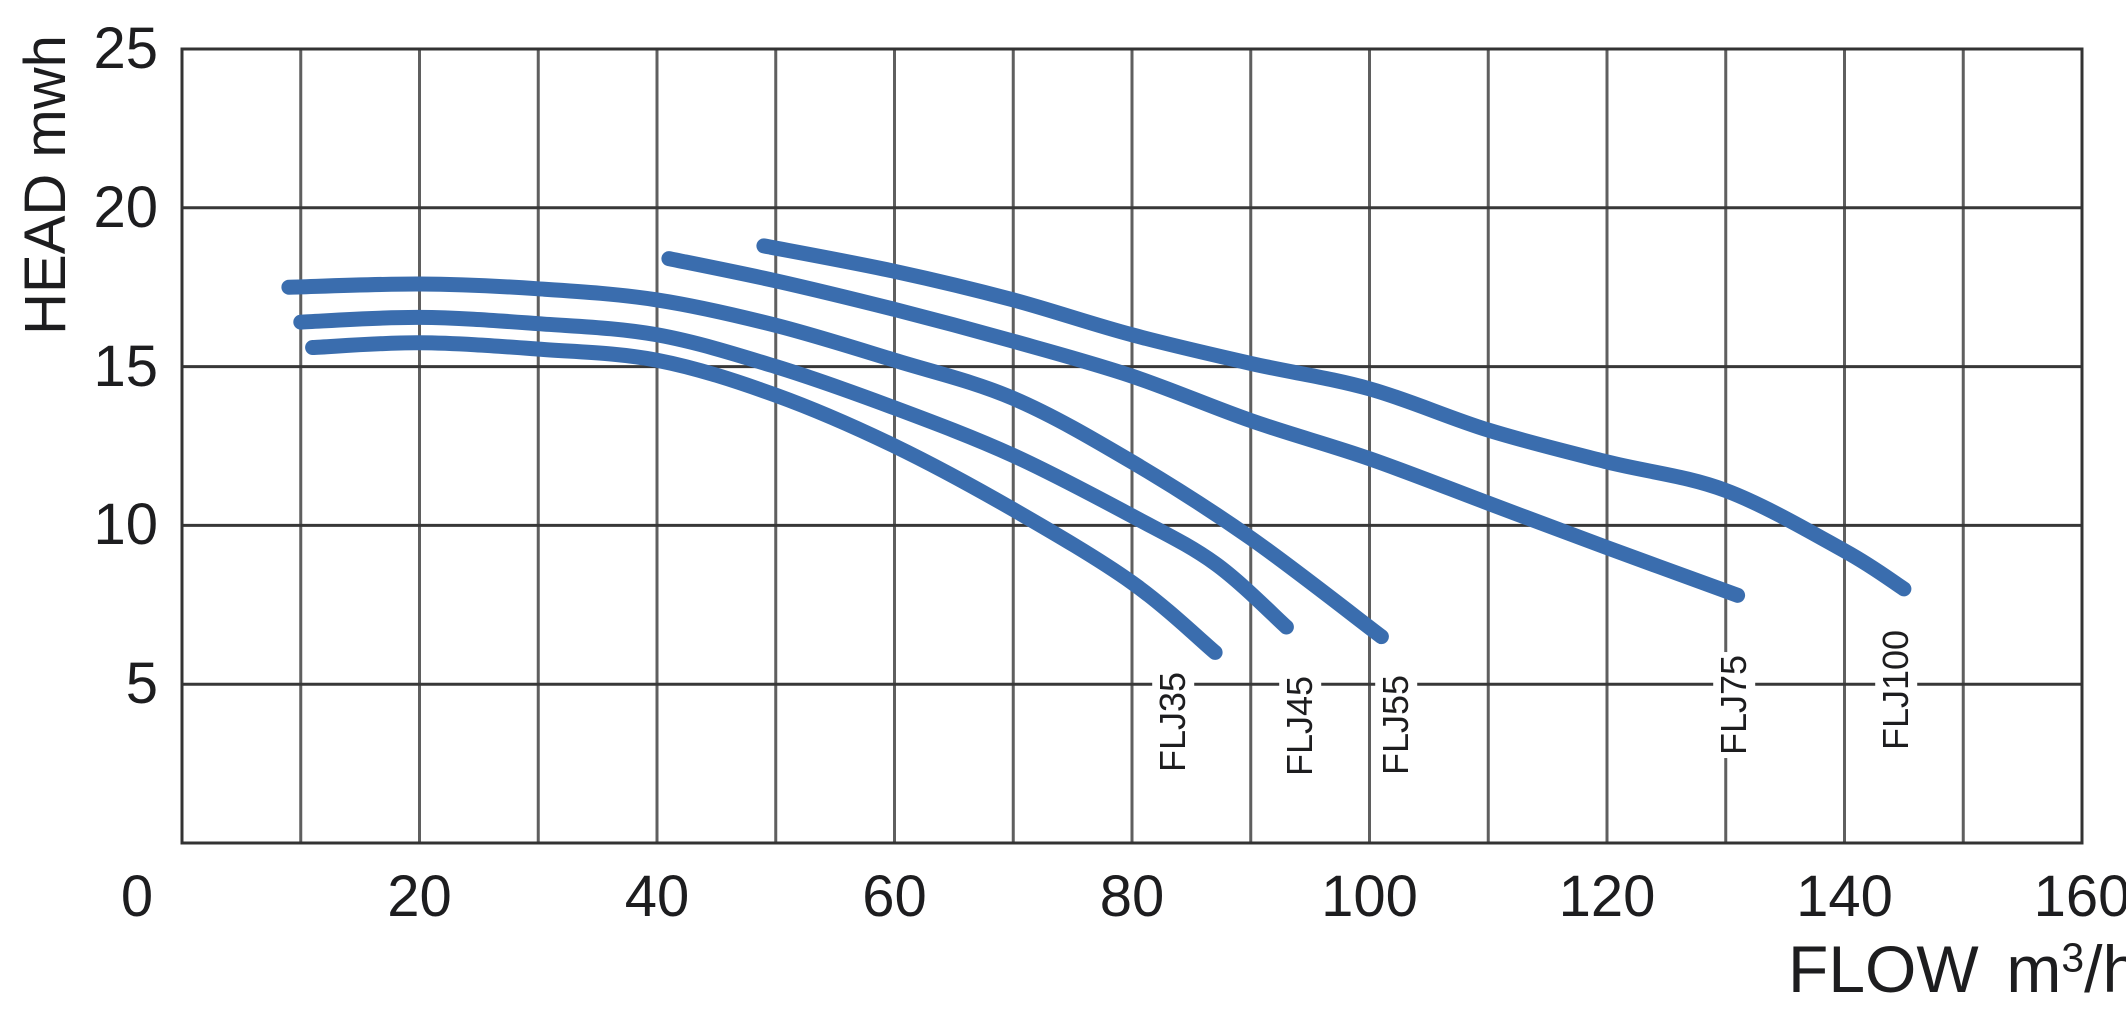  I want to click on x-tick-label-40: 40, so click(657, 896).